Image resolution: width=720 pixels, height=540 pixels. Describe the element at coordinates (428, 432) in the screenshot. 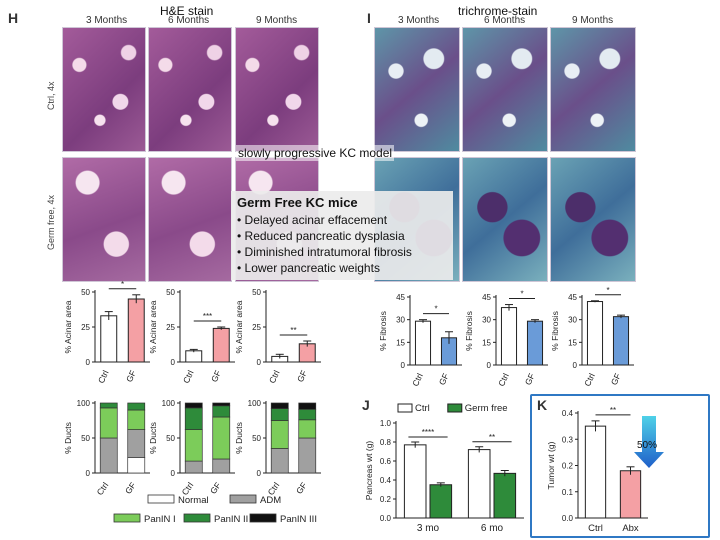

I see `significance-label: ****` at that location.